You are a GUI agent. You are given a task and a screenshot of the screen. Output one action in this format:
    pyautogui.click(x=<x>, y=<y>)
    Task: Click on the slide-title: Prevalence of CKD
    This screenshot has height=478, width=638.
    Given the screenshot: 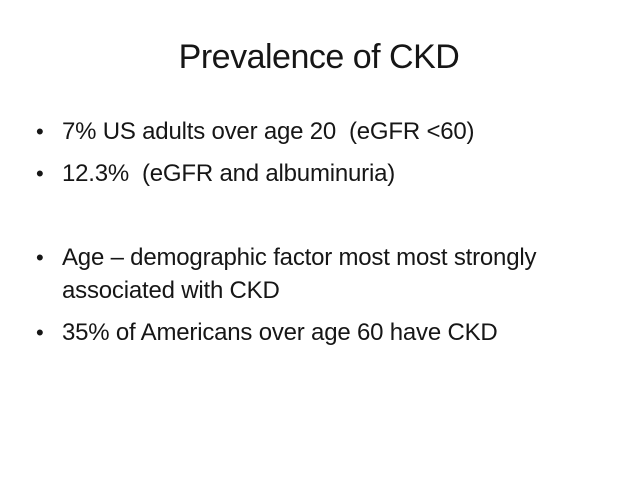 What is the action you would take?
    pyautogui.click(x=319, y=57)
    